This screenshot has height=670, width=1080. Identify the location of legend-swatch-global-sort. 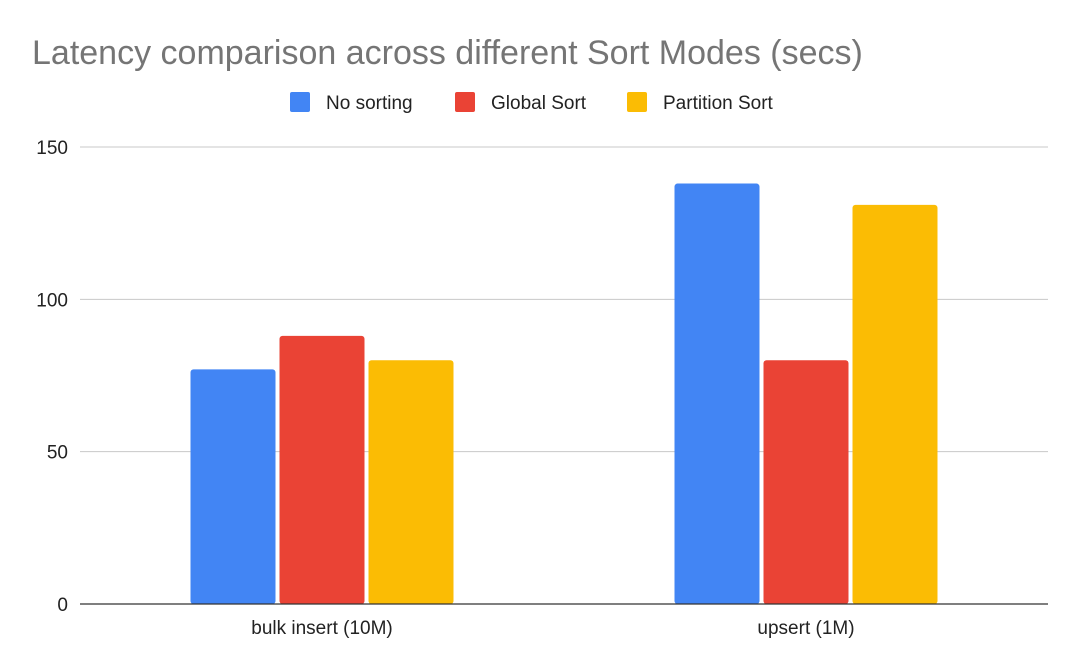
(465, 102).